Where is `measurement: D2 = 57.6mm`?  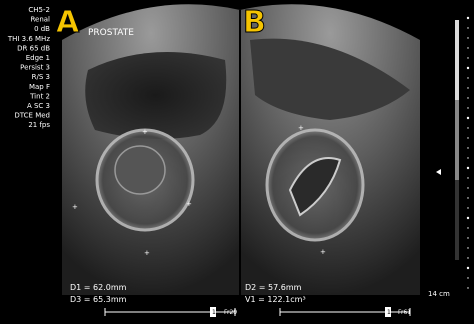
measurement: D2 = 57.6mm is located at coordinates (273, 287).